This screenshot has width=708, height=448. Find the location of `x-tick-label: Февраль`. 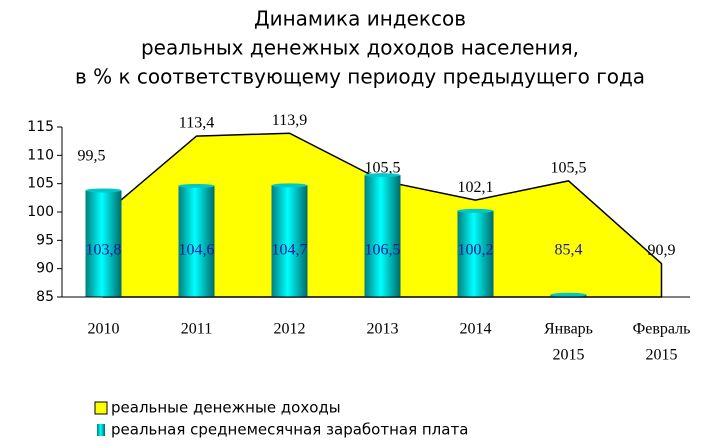

x-tick-label: Февраль is located at coordinates (662, 329).